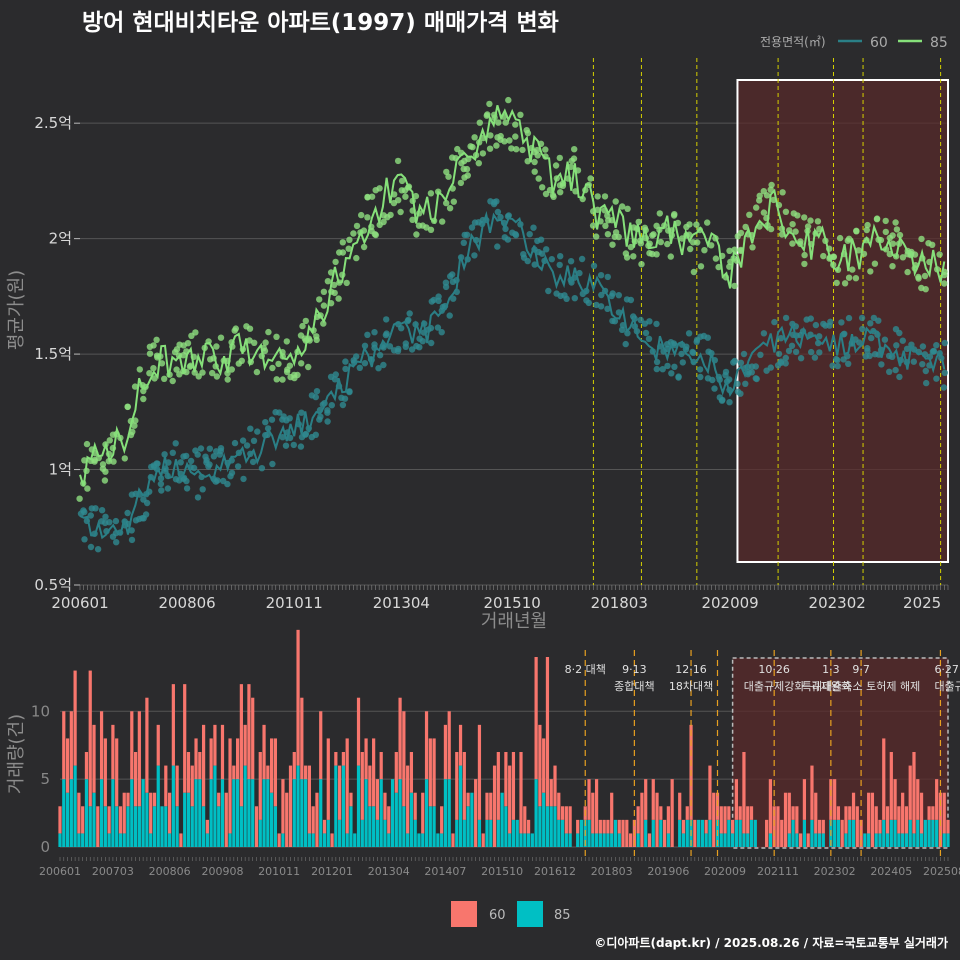 The image size is (960, 960). I want to click on volume-xtick-label: 202111, so click(778, 871).